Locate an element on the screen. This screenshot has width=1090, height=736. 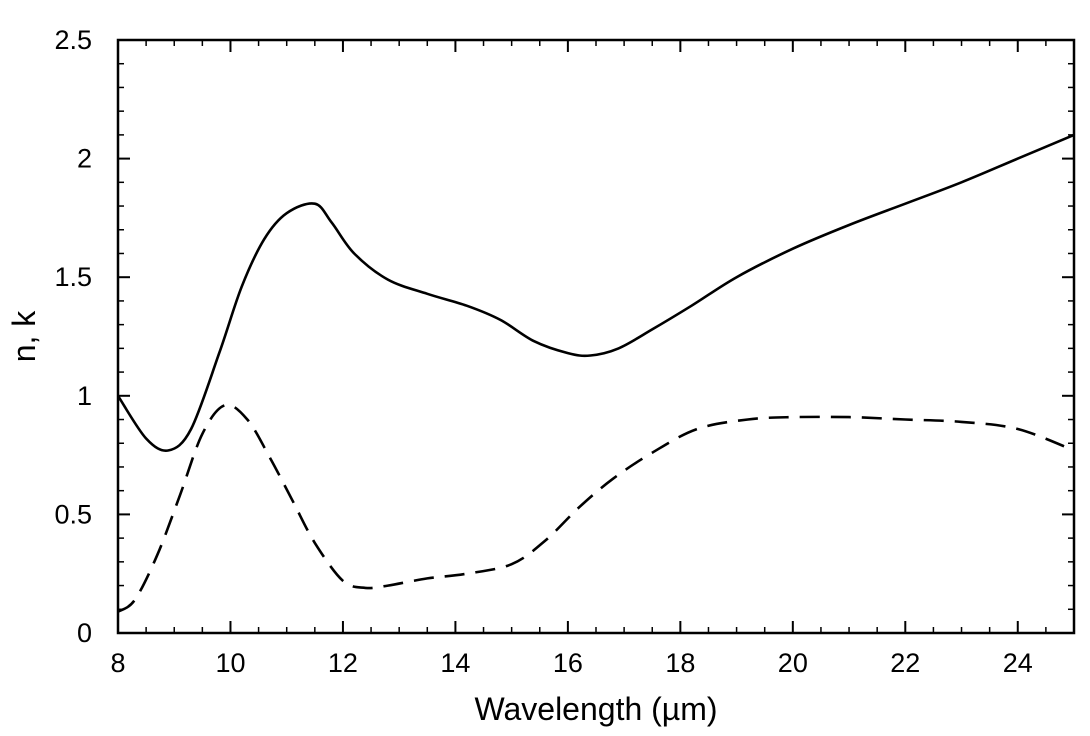
x-tick-label: 16 is located at coordinates (568, 663).